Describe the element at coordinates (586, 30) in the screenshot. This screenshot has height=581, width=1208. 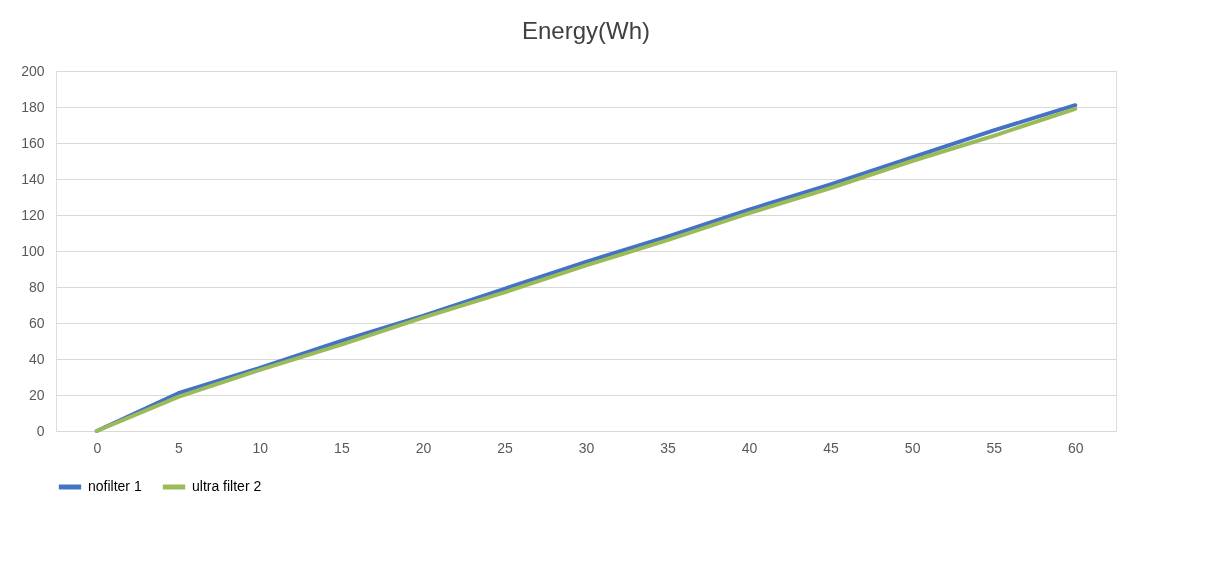
I see `chart-title: Energy(Wh)` at that location.